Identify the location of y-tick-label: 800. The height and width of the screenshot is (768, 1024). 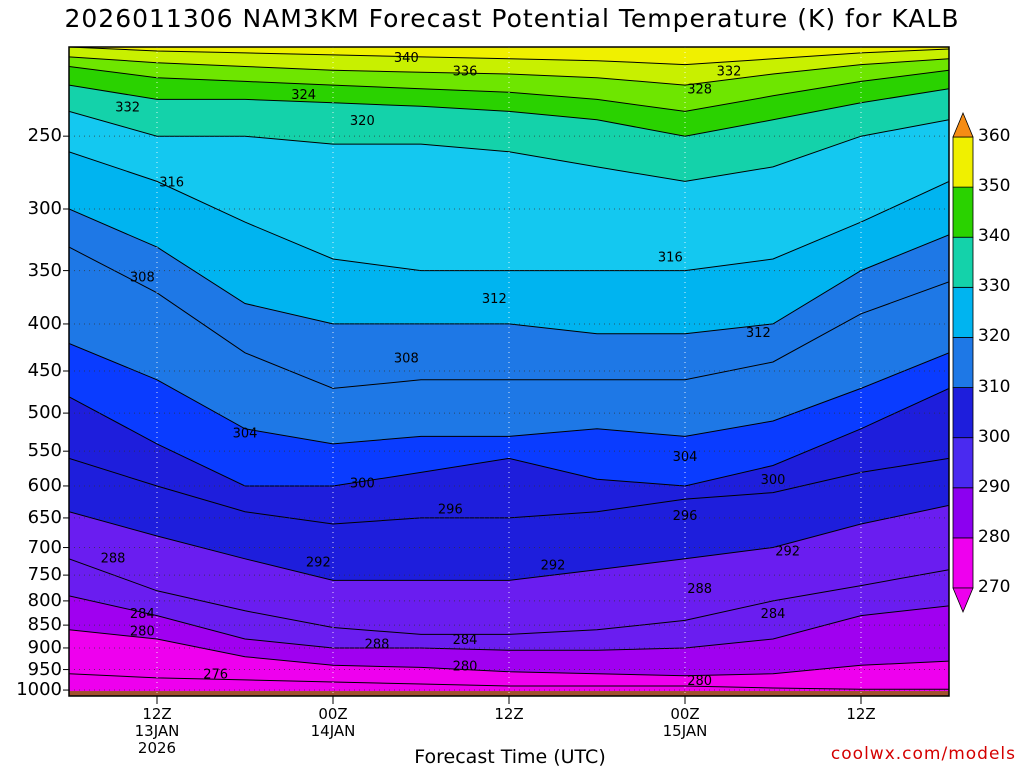
(44, 600).